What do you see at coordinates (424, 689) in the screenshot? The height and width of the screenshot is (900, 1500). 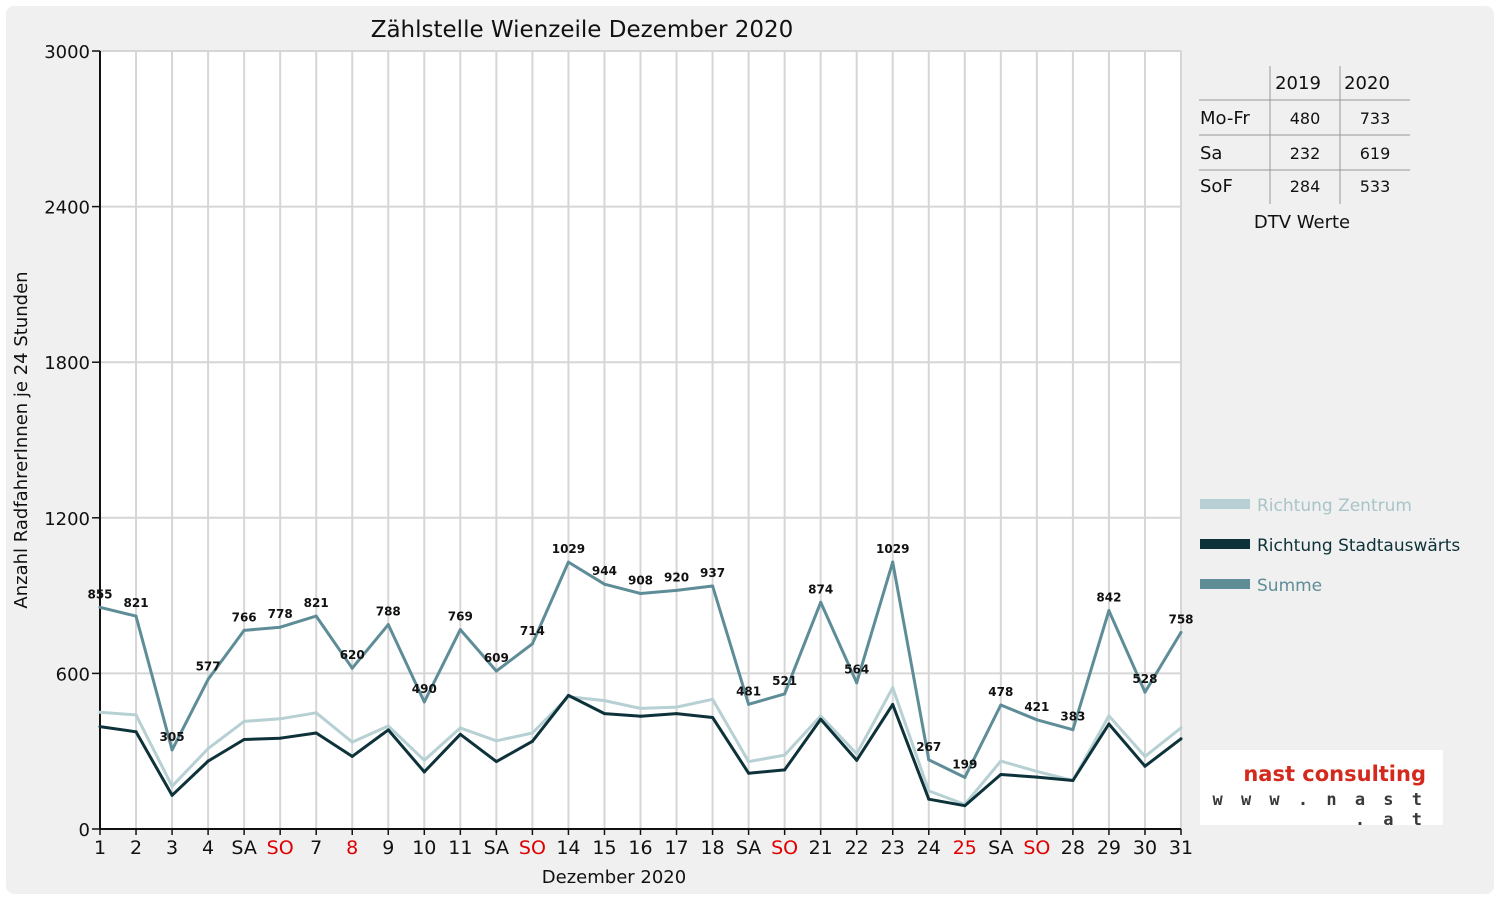 I see `data-label: 490` at bounding box center [424, 689].